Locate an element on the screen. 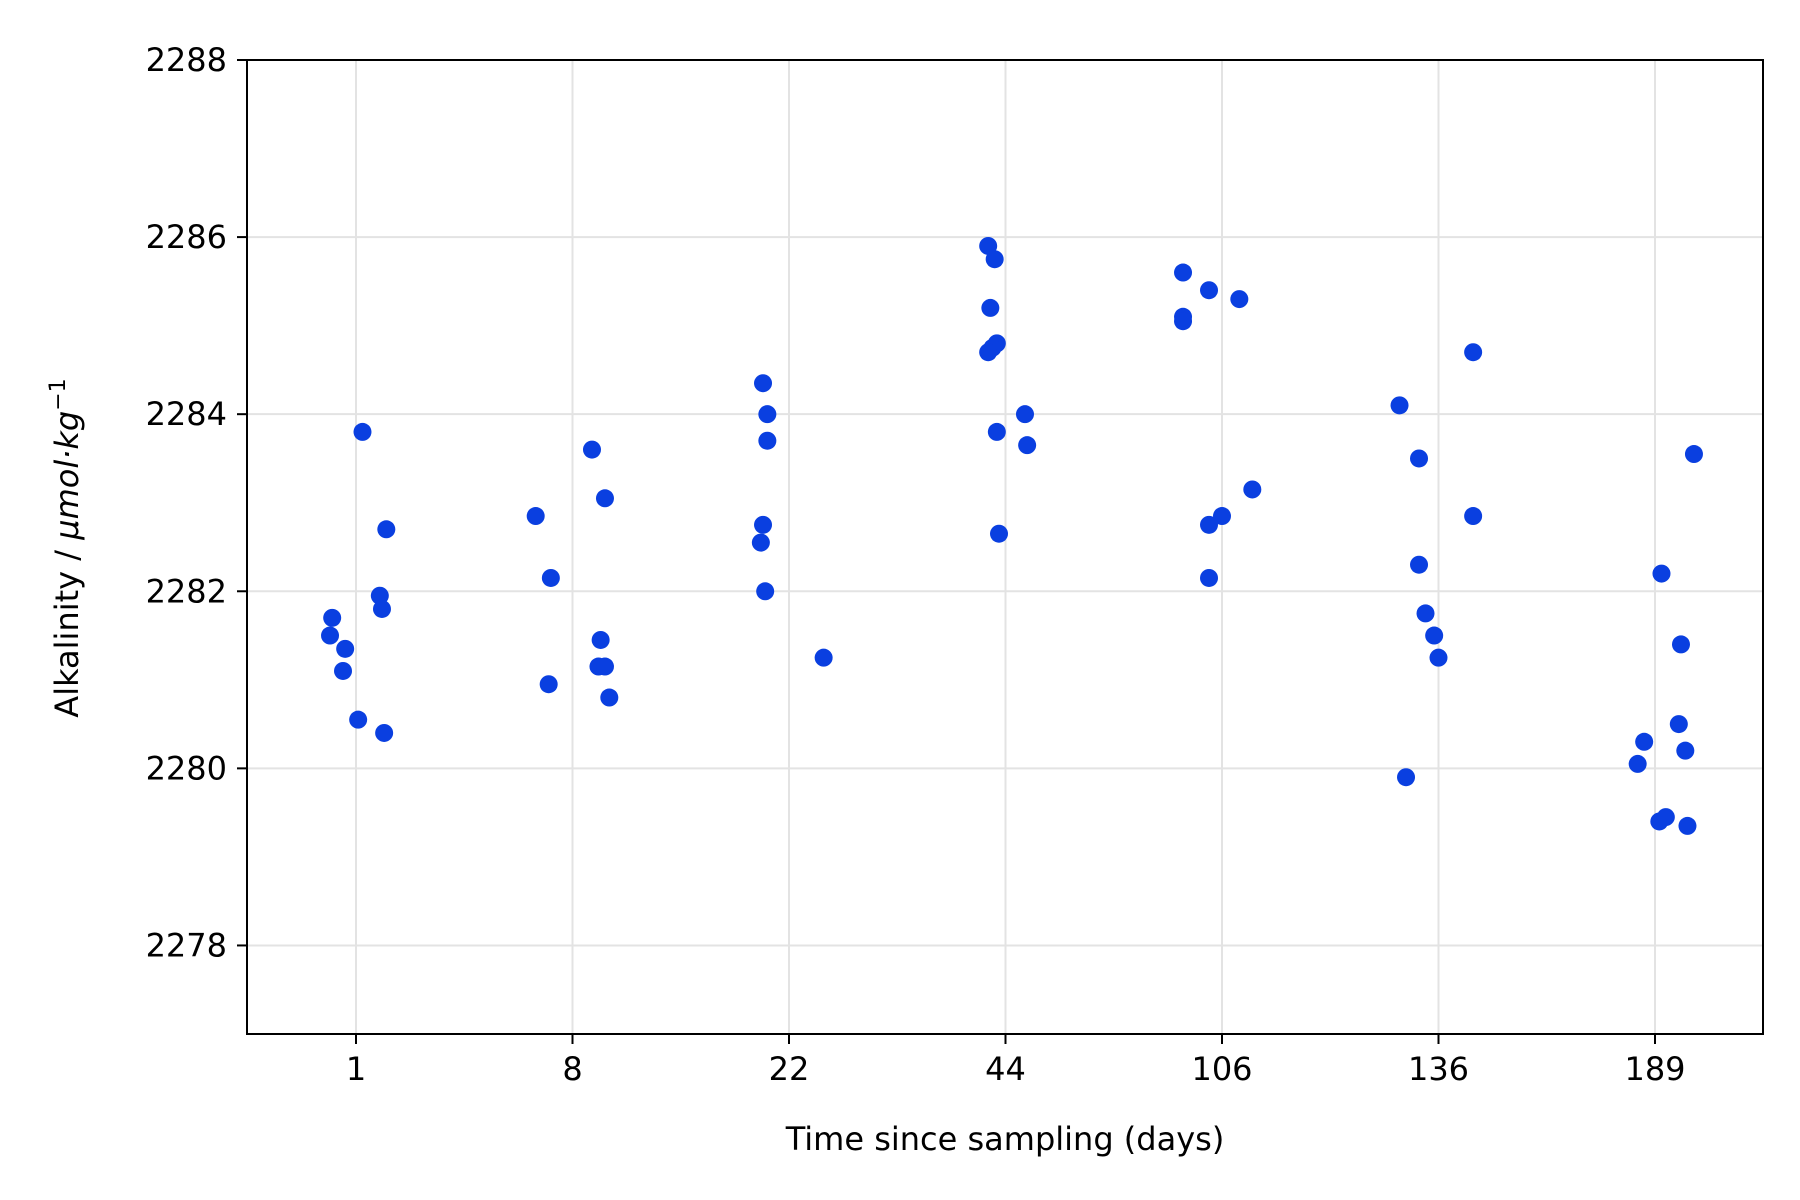 Image resolution: width=1800 pixels, height=1200 pixels. x-tick-label: 136 is located at coordinates (1438, 1069).